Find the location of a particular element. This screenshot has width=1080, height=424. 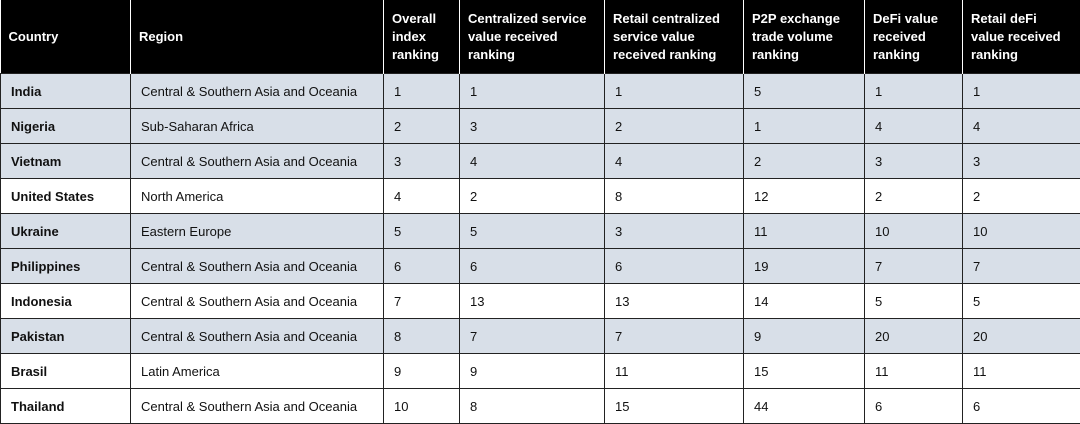

table-row: Nigeria Sub-Saharan Africa 2 3 2 1 4 4 is located at coordinates (540, 126).